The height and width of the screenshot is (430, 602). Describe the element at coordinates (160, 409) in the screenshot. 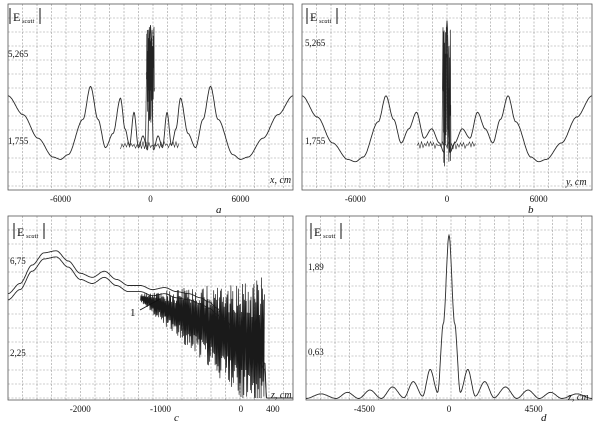

I see `x-tick-label: -1000` at that location.